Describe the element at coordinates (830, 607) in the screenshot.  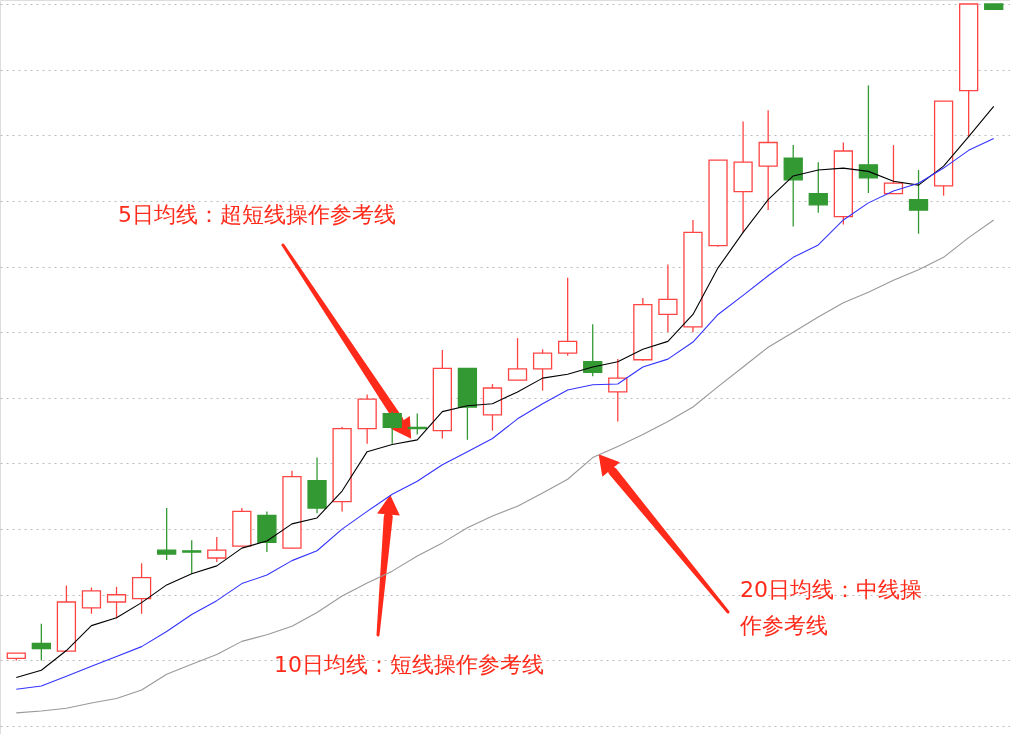
I see `annotation: 20日均线：中线操作参考线` at that location.